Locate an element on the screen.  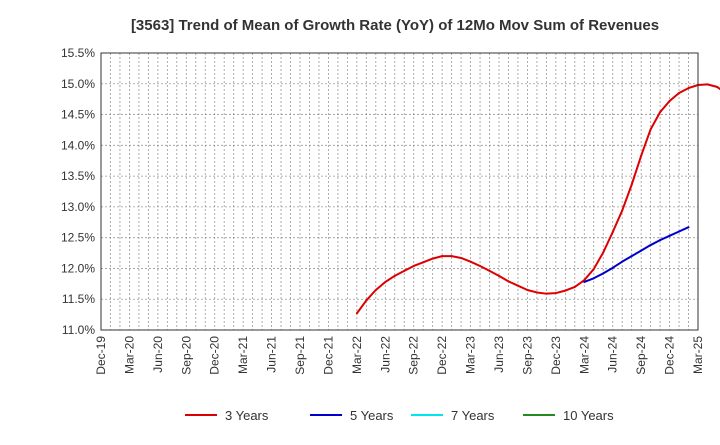
x-tick-label: Mar-24 is located at coordinates (584, 355).